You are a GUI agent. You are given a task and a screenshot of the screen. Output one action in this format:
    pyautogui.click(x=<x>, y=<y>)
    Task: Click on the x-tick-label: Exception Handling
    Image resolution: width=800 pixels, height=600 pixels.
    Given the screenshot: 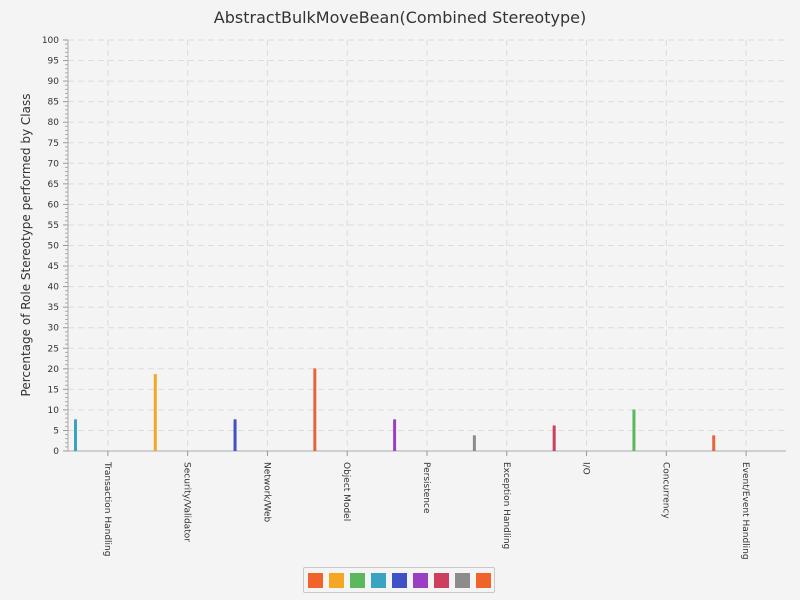 What is the action you would take?
    pyautogui.click(x=506, y=505)
    